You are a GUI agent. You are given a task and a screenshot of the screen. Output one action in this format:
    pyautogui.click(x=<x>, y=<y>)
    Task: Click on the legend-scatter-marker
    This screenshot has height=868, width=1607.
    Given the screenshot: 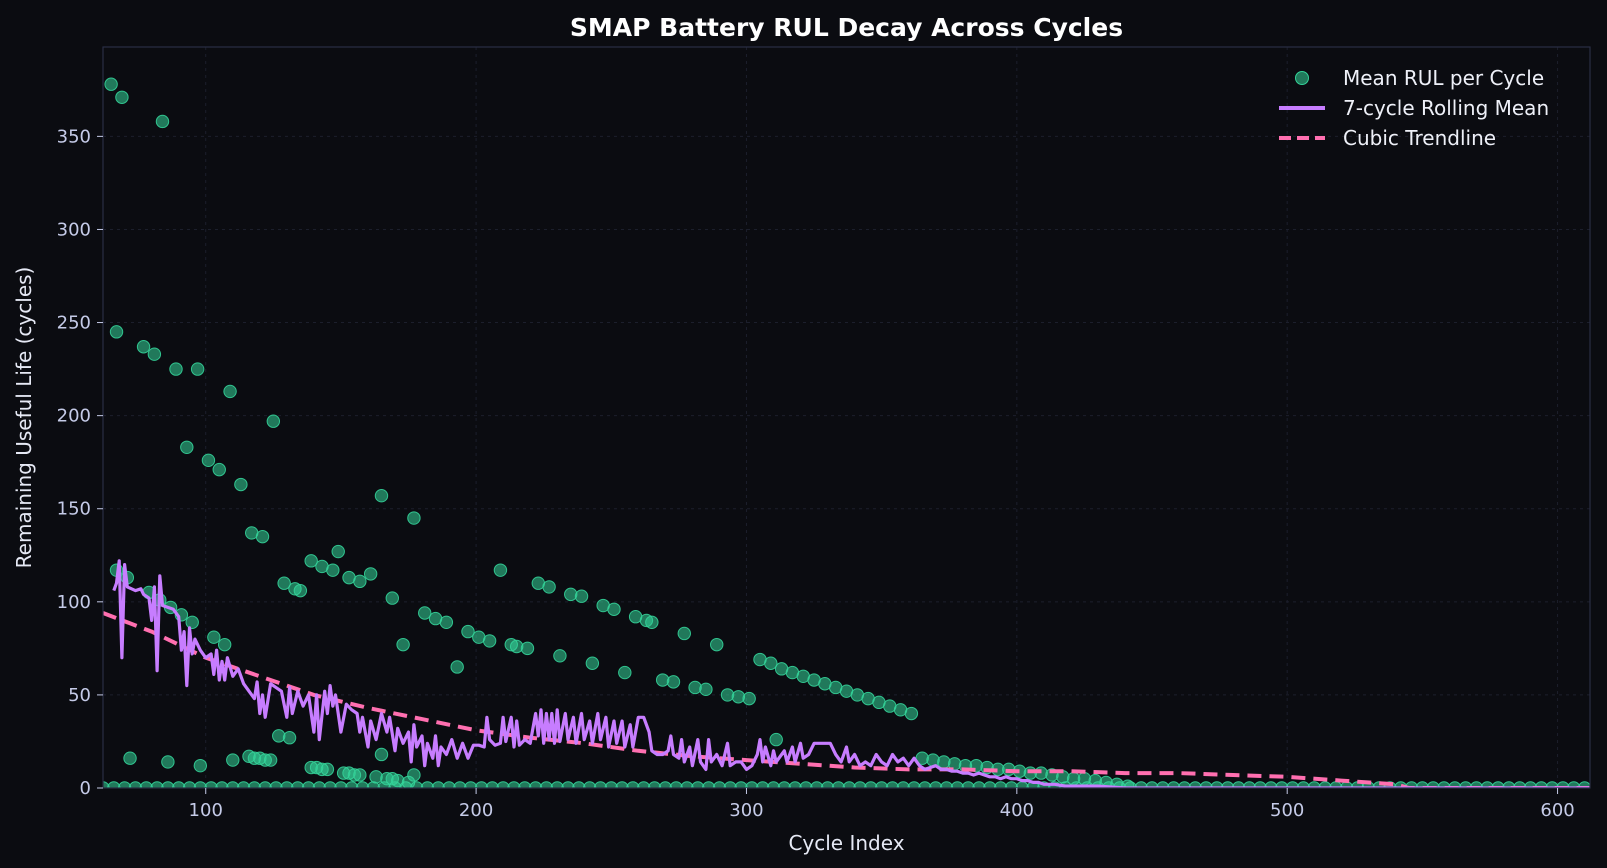 What is the action you would take?
    pyautogui.click(x=1302, y=78)
    